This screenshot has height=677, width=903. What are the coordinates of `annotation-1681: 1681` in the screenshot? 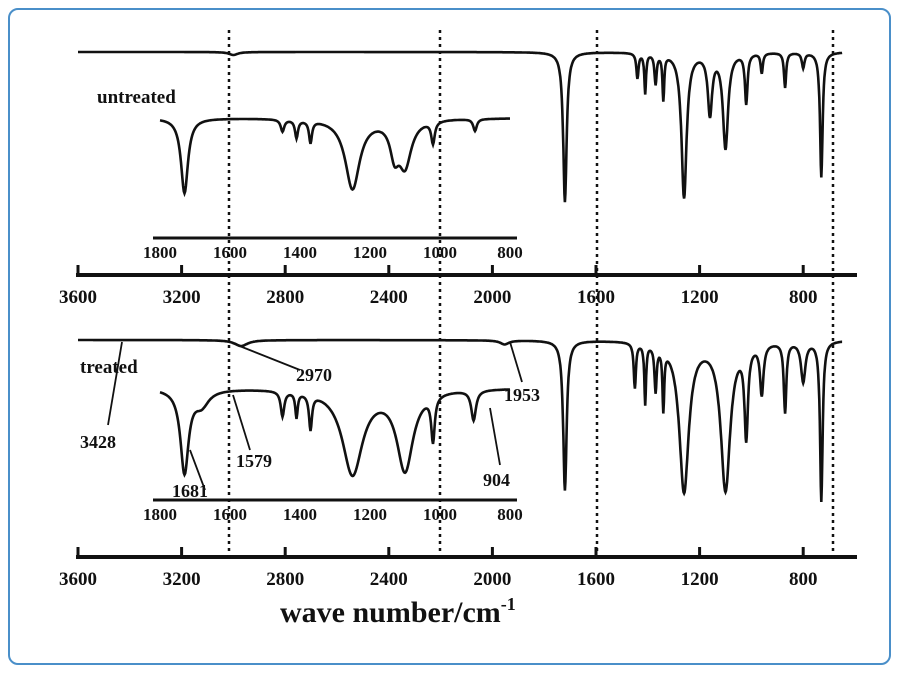 It's located at (190, 491).